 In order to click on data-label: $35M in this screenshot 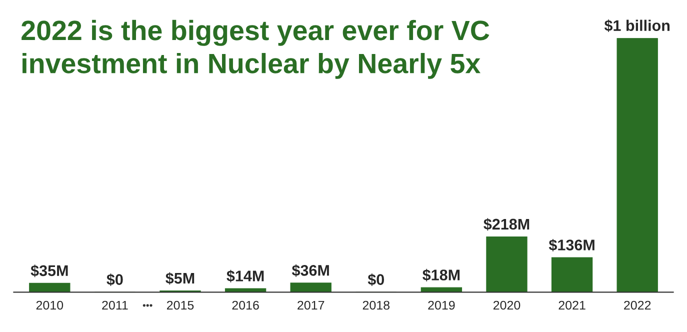, I will do `click(49, 271)`.